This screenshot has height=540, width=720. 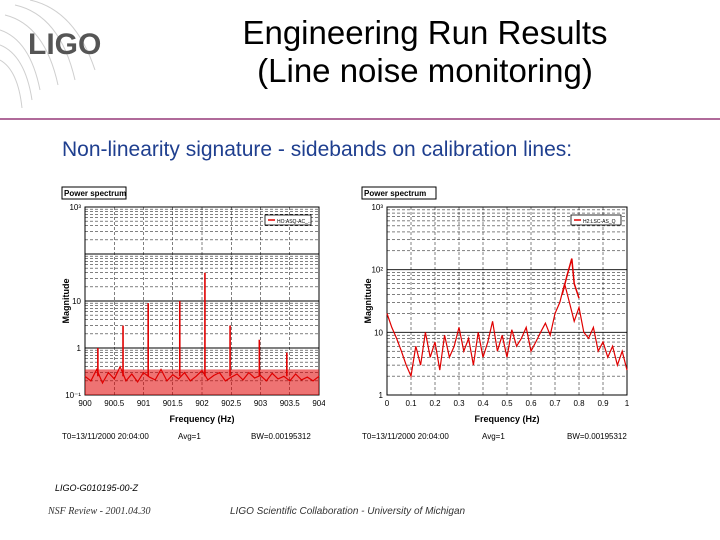 I want to click on cl-x-tick-label: 903, so click(x=261, y=403).